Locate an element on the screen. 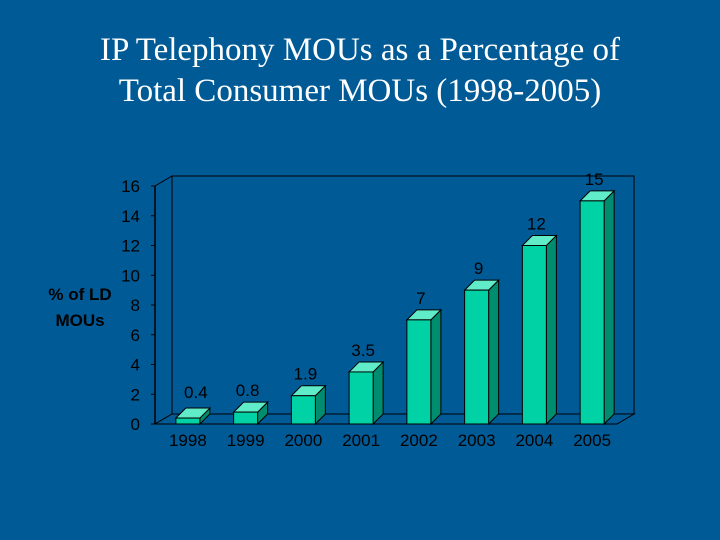  x-tick-label: 2003 is located at coordinates (477, 440).